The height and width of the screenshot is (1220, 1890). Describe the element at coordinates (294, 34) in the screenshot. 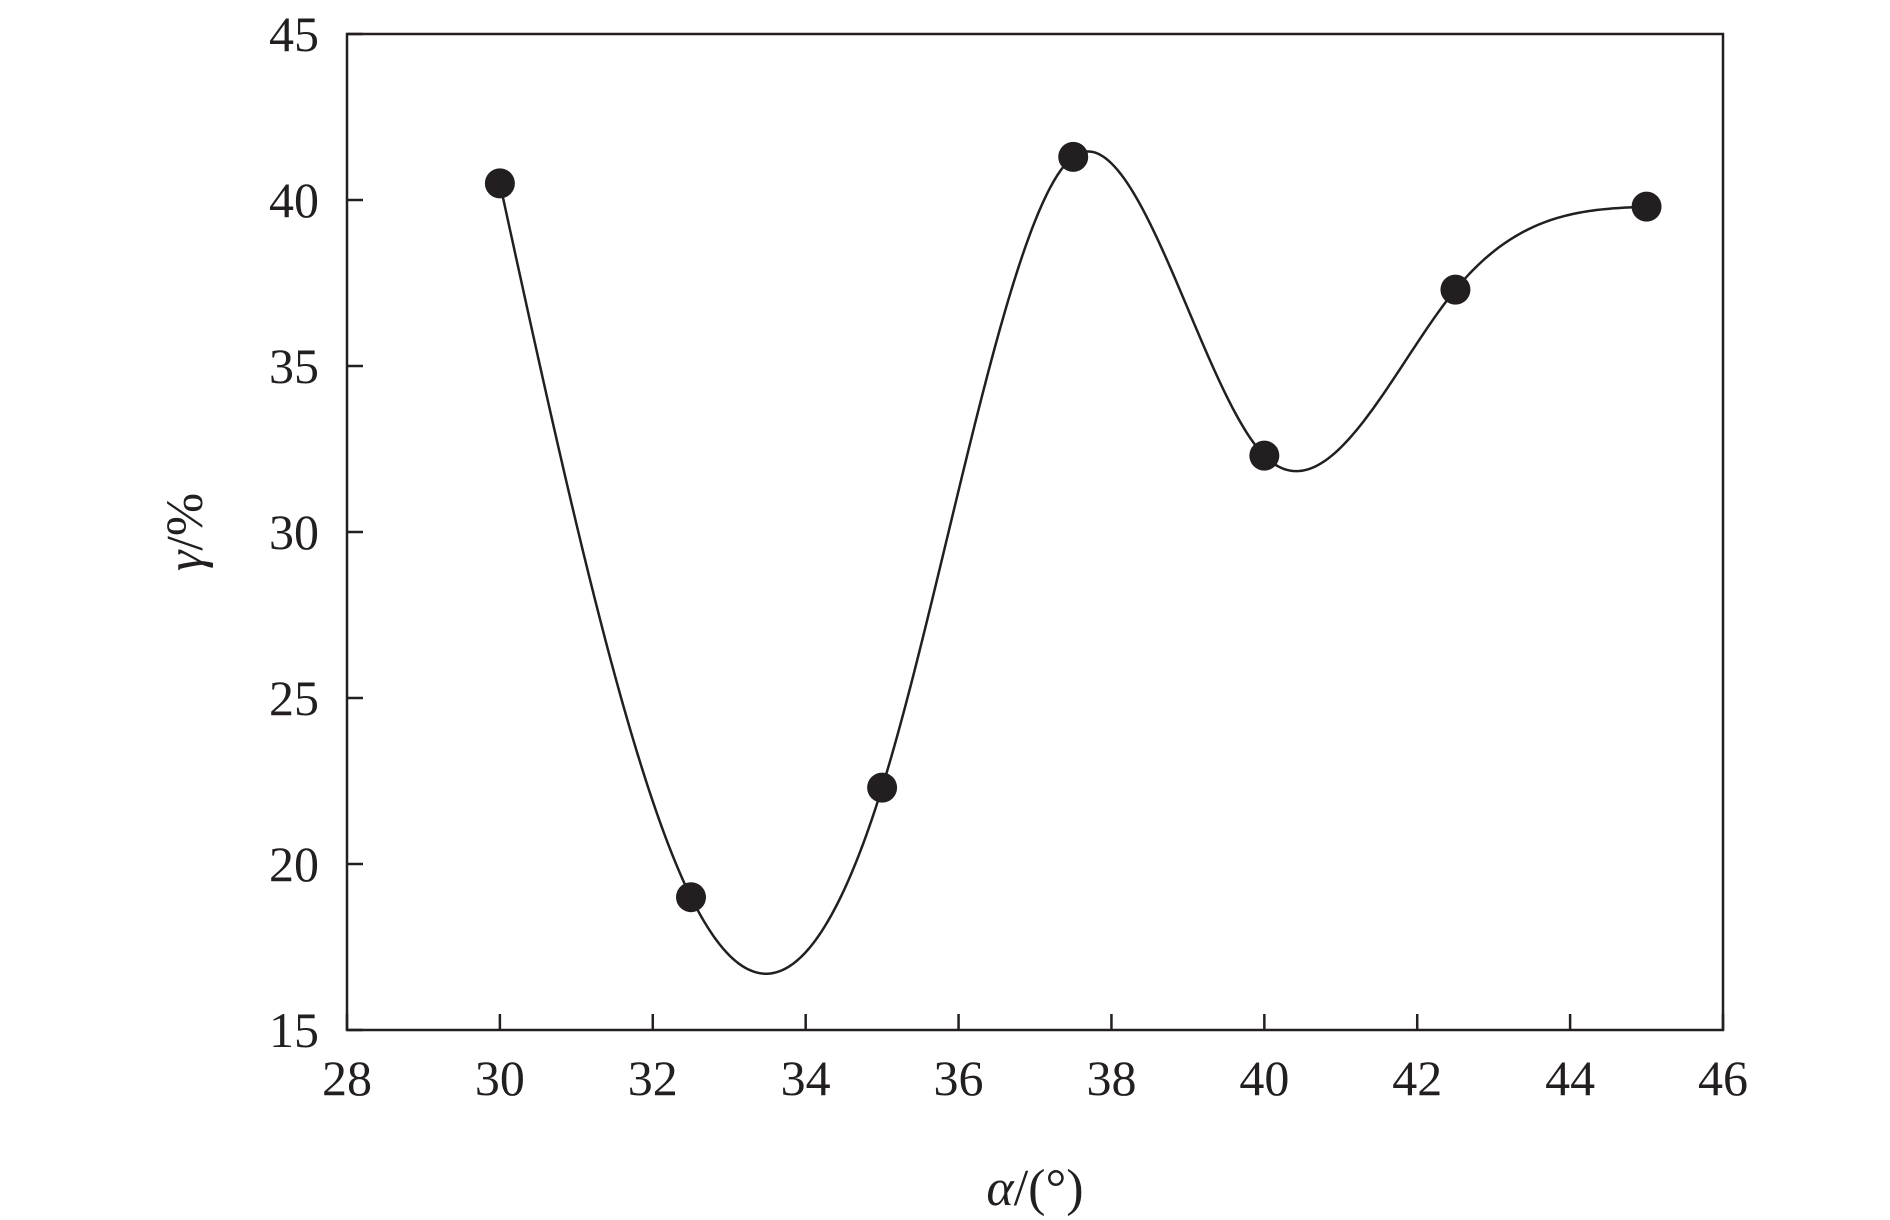

I see `y-tick-label: 45` at that location.